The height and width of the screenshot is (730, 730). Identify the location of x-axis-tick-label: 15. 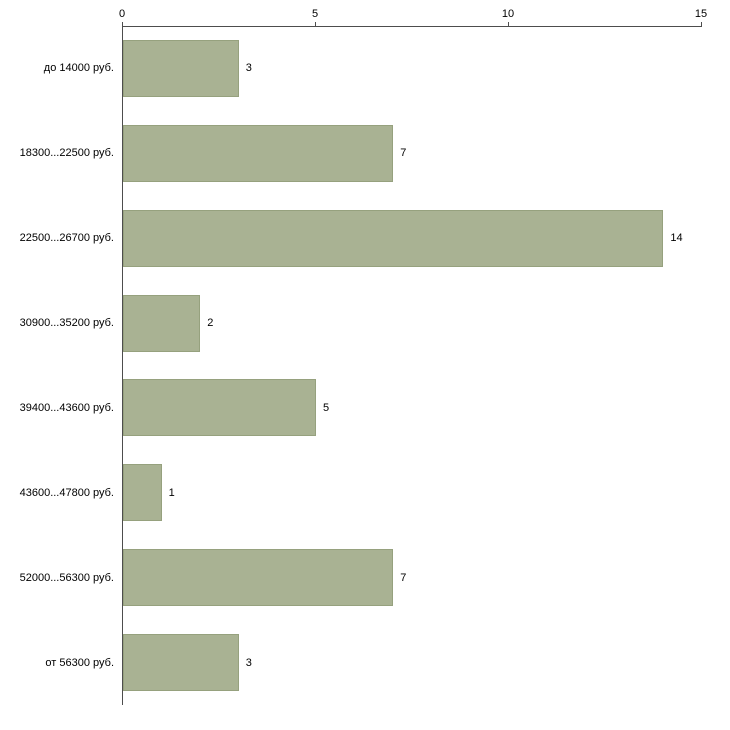
(701, 14).